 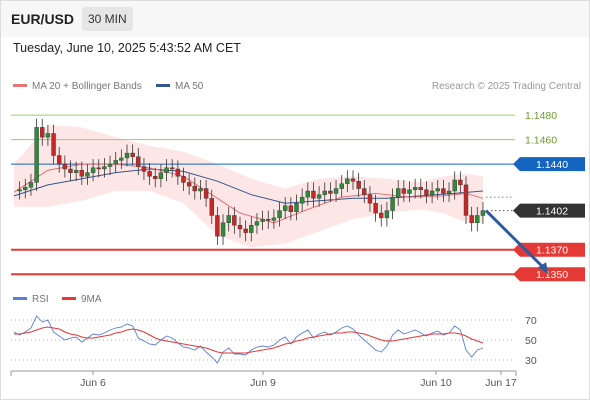 What do you see at coordinates (20, 85) in the screenshot?
I see `legend-swatch-ma20` at bounding box center [20, 85].